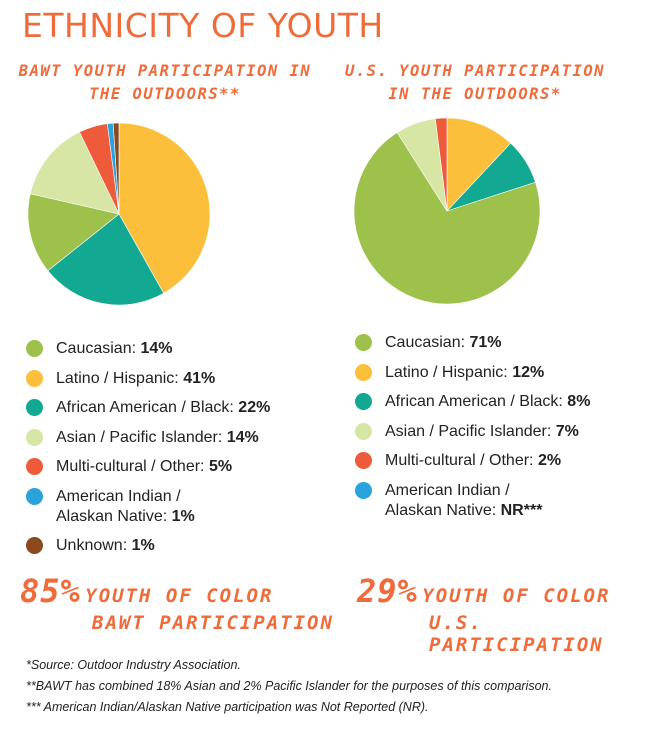  What do you see at coordinates (567, 431) in the screenshot?
I see `legend-value: 7%` at bounding box center [567, 431].